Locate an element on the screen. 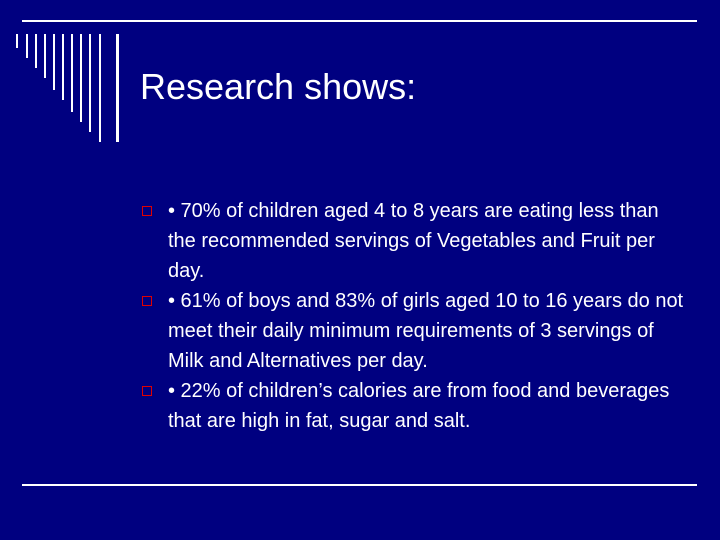 The image size is (720, 540). bottom-divider is located at coordinates (359, 485).